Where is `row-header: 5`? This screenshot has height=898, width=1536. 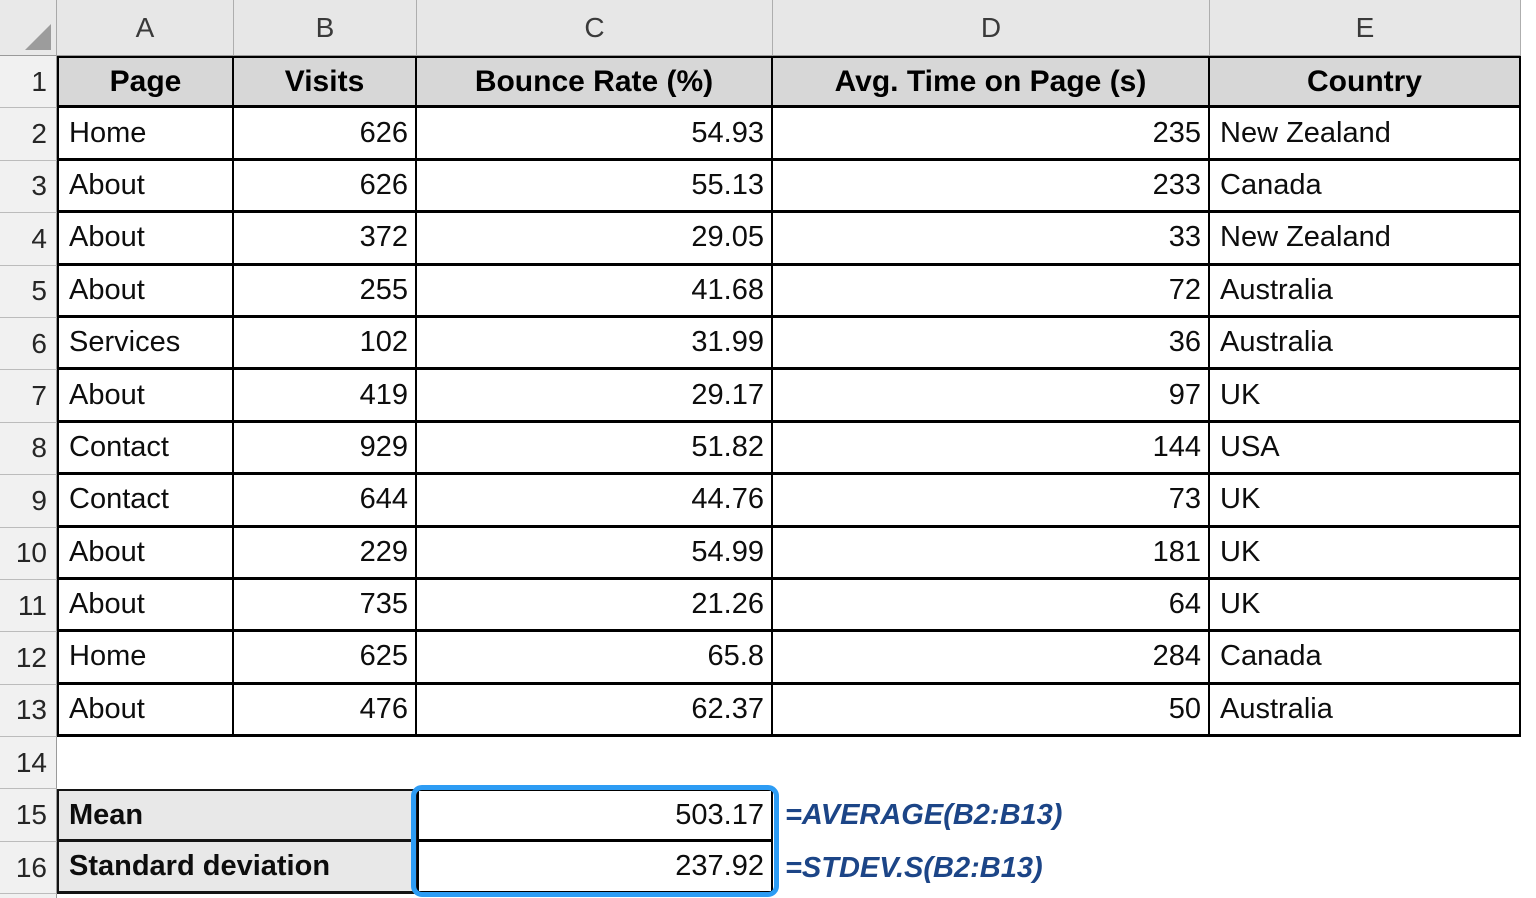 row-header: 5 is located at coordinates (28, 291).